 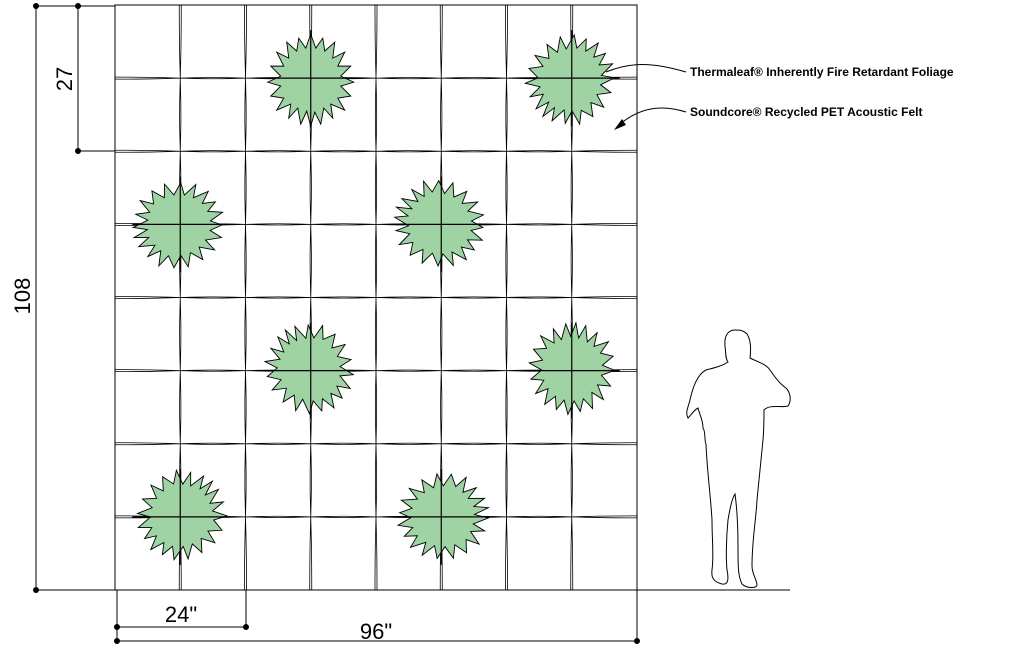 What do you see at coordinates (181, 614) in the screenshot?
I see `module-width-label: 24"` at bounding box center [181, 614].